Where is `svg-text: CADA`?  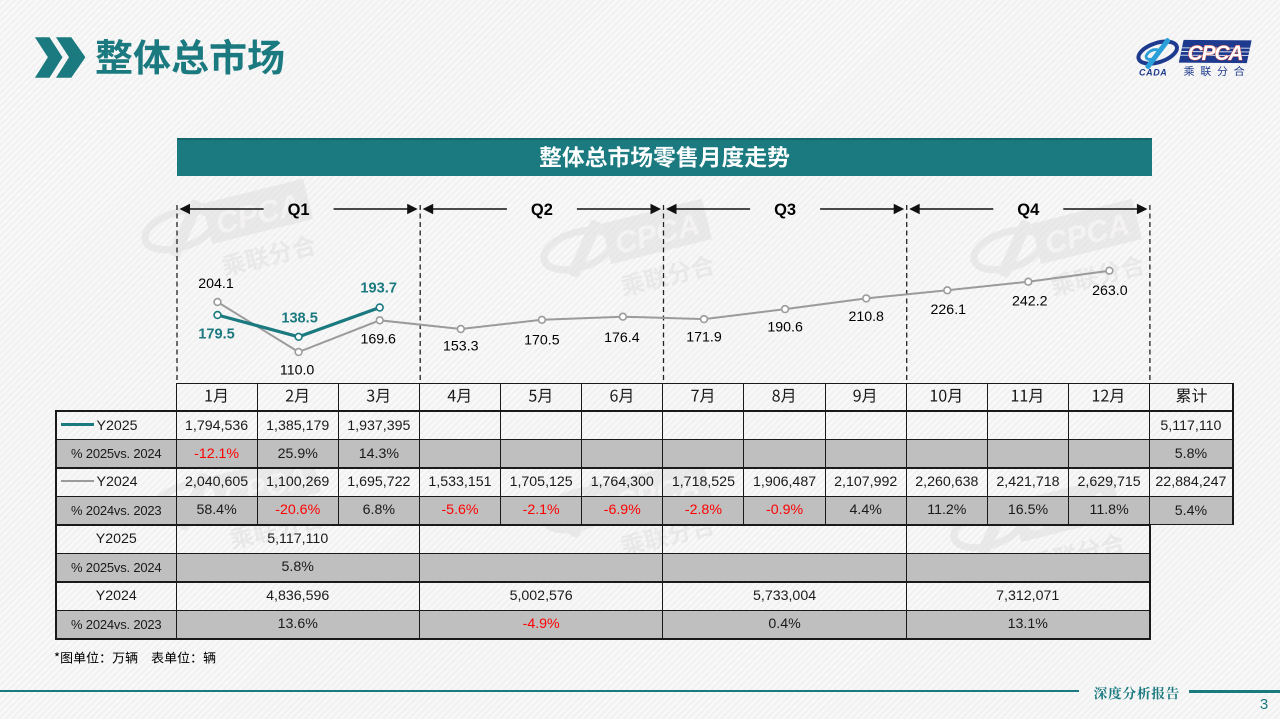
svg-text: CADA is located at coordinates (1153, 72).